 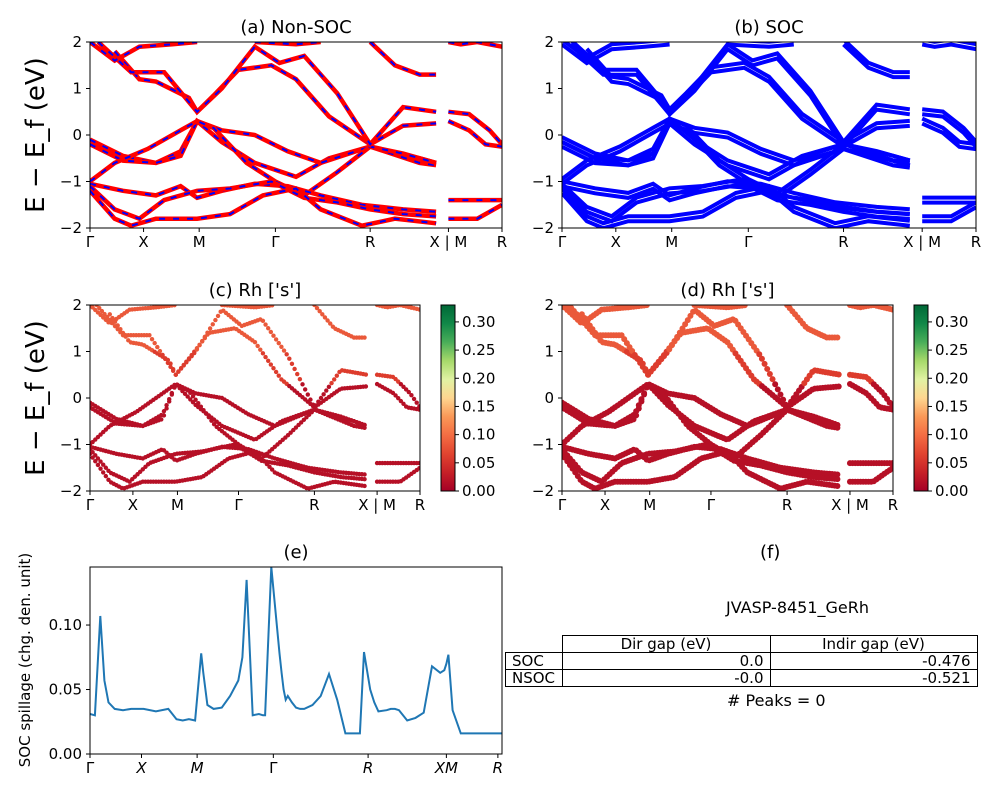 I want to click on spillage-line, so click(x=296, y=651).